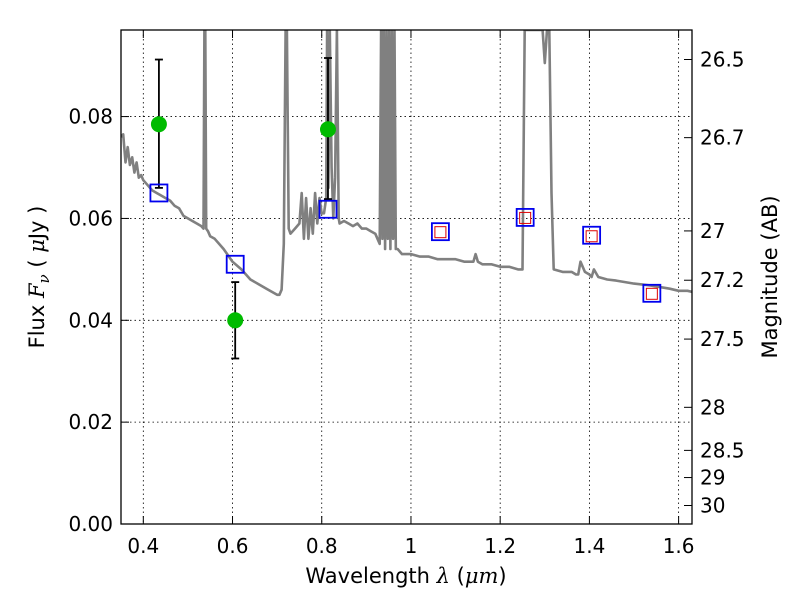 Image resolution: width=800 pixels, height=600 pixels. What do you see at coordinates (589, 546) in the screenshot?
I see `x-tick-label: 1.4` at bounding box center [589, 546].